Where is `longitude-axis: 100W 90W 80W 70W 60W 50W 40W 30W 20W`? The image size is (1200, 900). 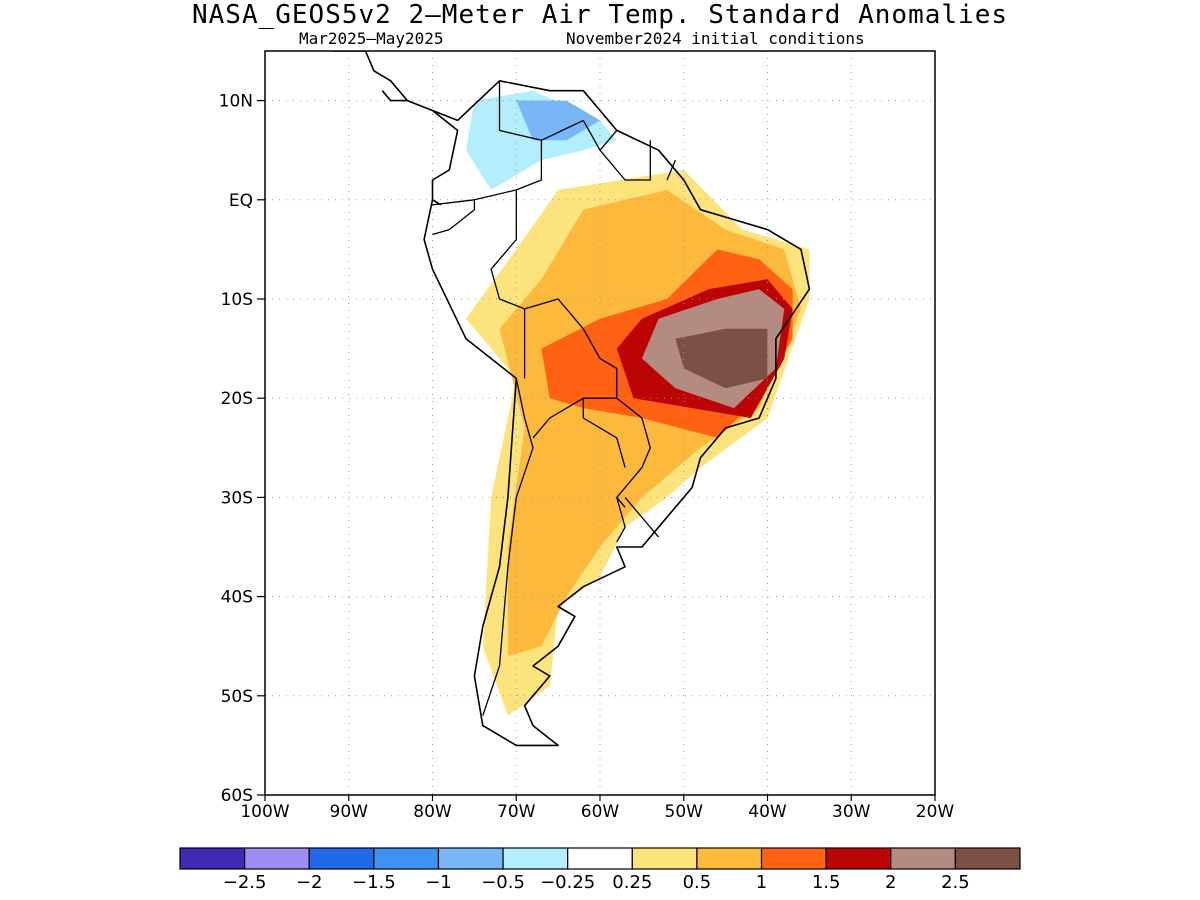 longitude-axis: 100W 90W 80W 70W 60W 50W 40W 30W 20W is located at coordinates (597, 808).